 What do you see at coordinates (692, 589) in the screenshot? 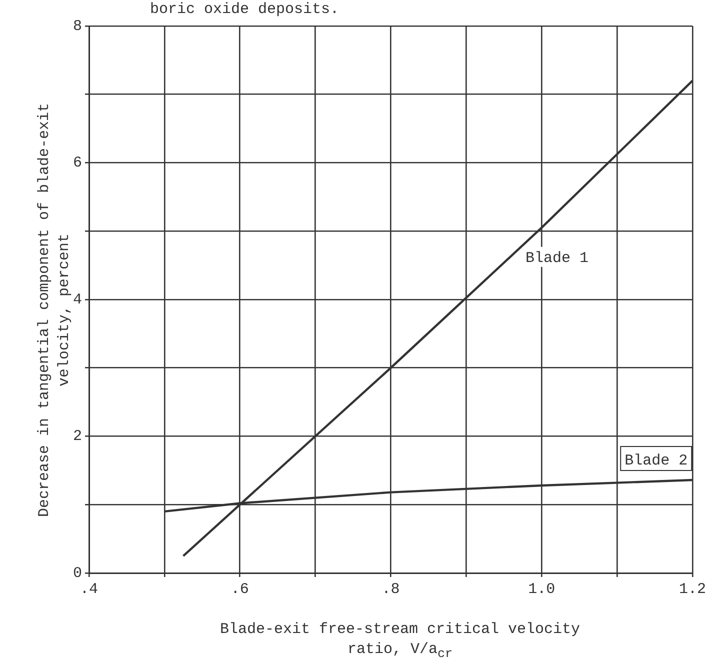
I see `x-tick-label: 1.2` at bounding box center [692, 589].